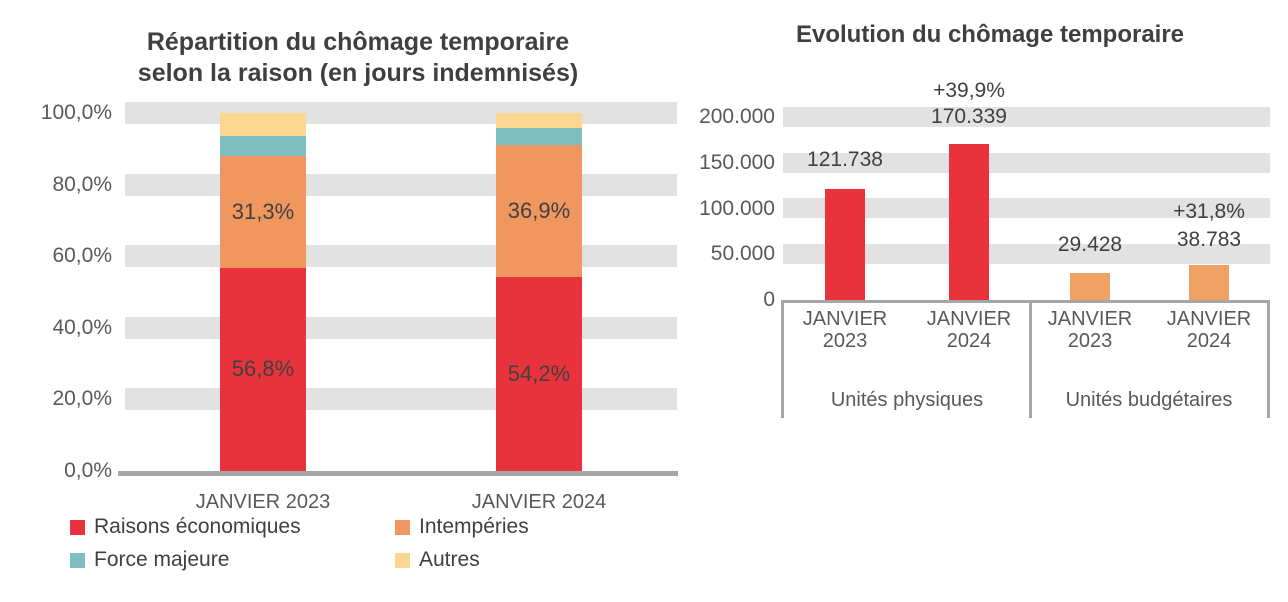  Describe the element at coordinates (358, 42) in the screenshot. I see `left-chart-title-line1: Répartition du chômage temporaire` at that location.